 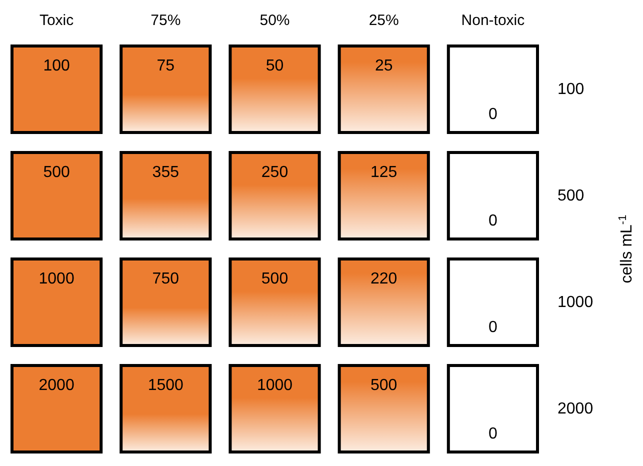 What do you see at coordinates (166, 279) in the screenshot?
I see `data-label: 750` at bounding box center [166, 279].